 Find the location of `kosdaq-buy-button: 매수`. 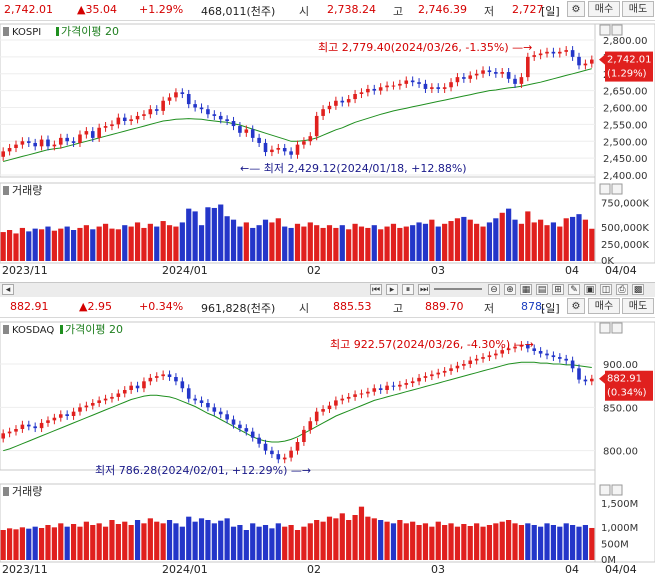

kosdaq-buy-button: 매수 is located at coordinates (604, 306).